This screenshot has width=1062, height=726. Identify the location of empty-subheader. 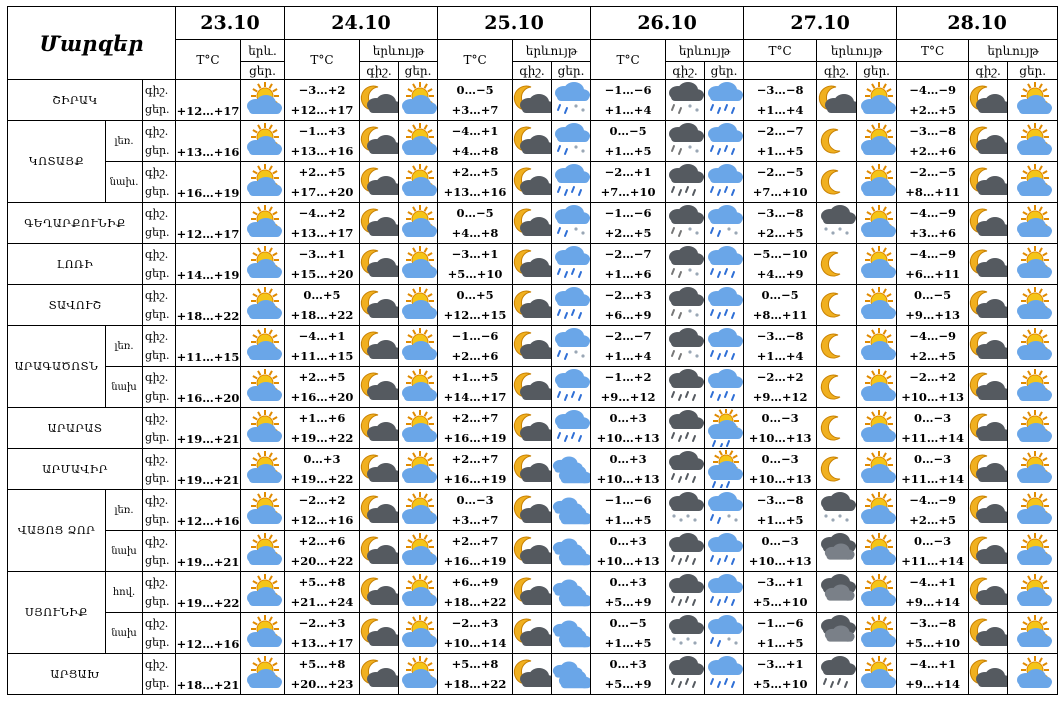
(780, 70).